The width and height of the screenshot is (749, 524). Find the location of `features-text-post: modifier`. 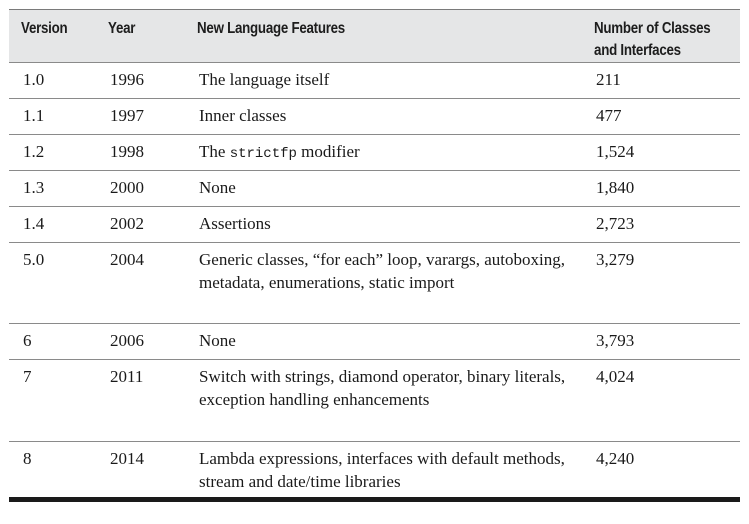

features-text-post: modifier is located at coordinates (328, 151).